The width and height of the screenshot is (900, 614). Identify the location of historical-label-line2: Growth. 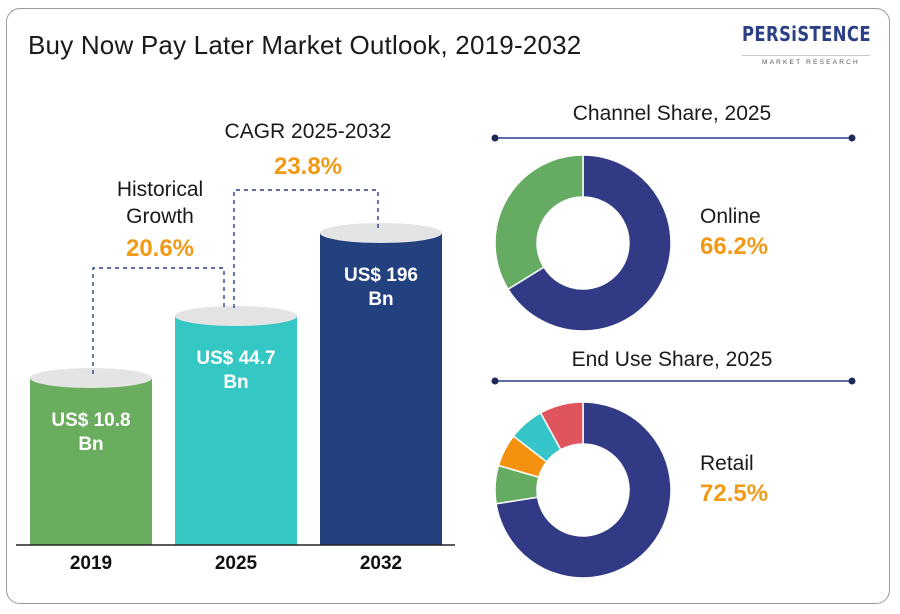
(160, 216).